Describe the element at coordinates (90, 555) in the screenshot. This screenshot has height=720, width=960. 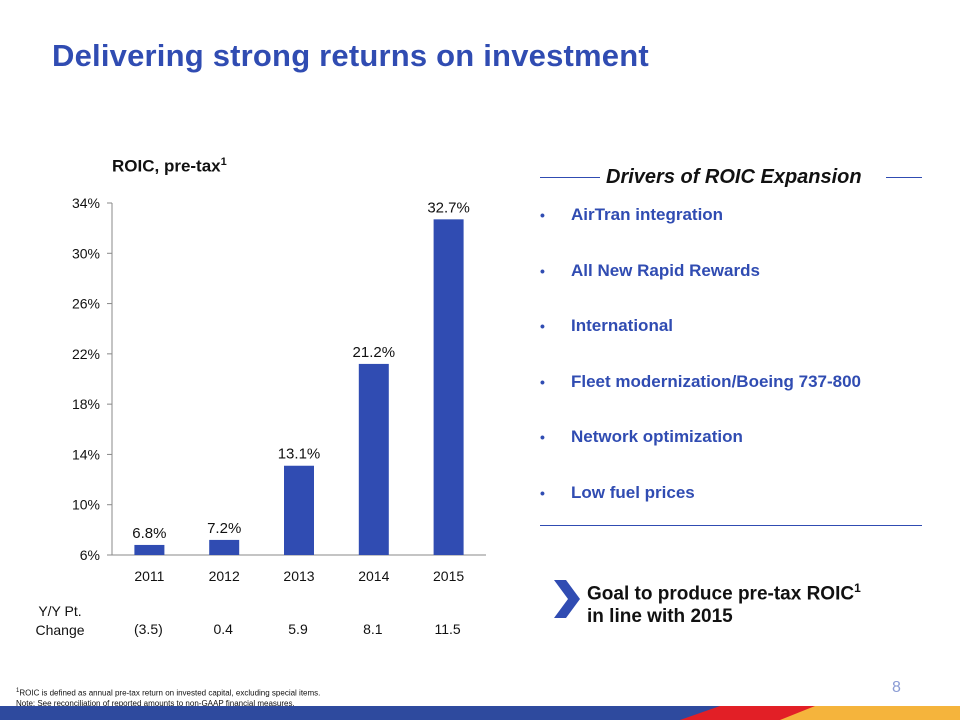
I see `y-tick-label: 6%` at that location.